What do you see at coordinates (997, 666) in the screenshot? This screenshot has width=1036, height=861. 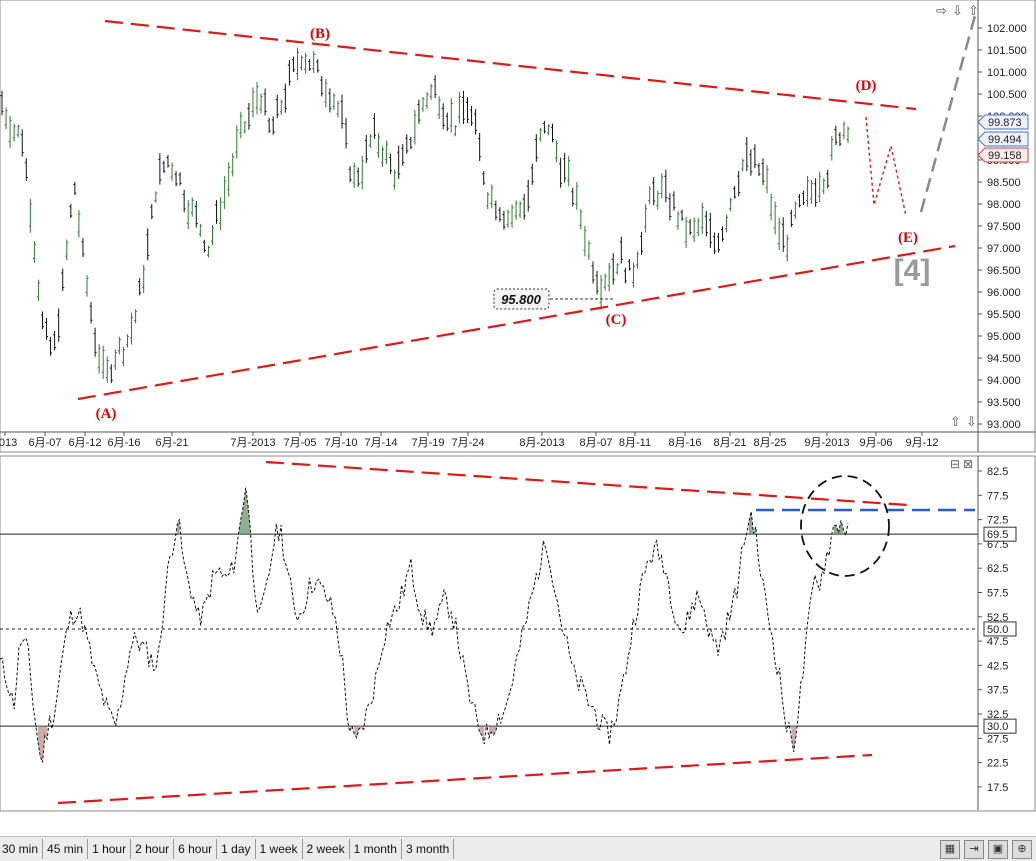 I see `osc-tick-label: 42.5` at bounding box center [997, 666].